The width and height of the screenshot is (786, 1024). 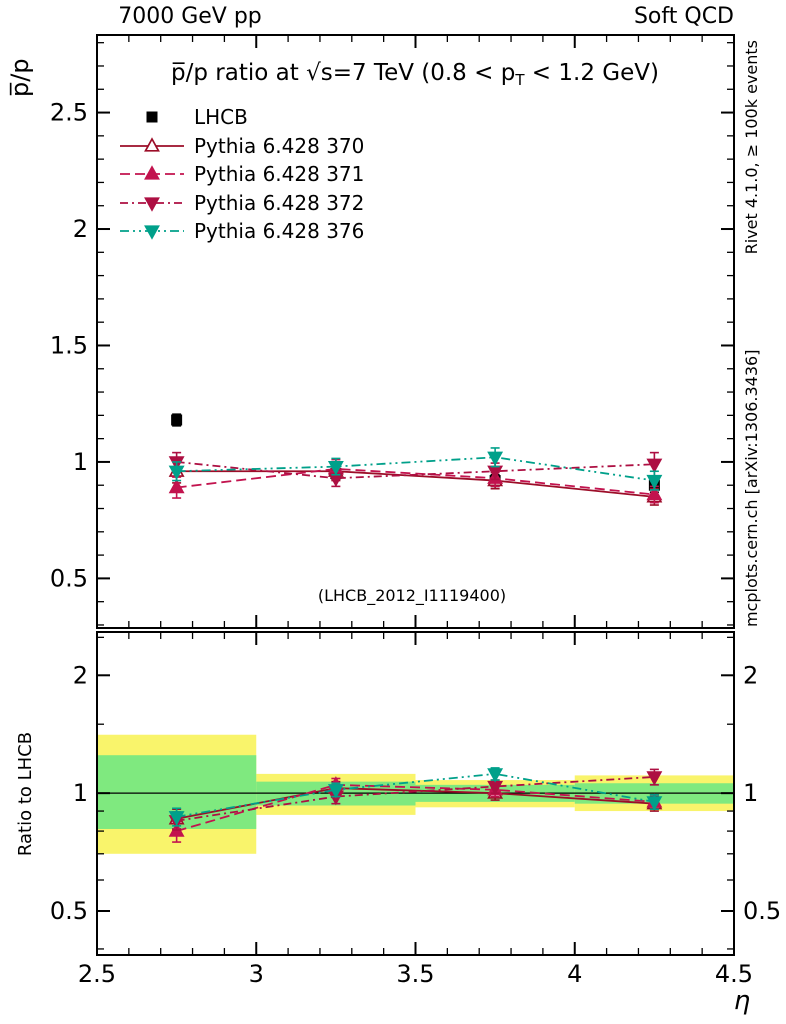 What do you see at coordinates (591, 73) in the screenshot?
I see `plot-title-post: < 1.2 GeV)` at bounding box center [591, 73].